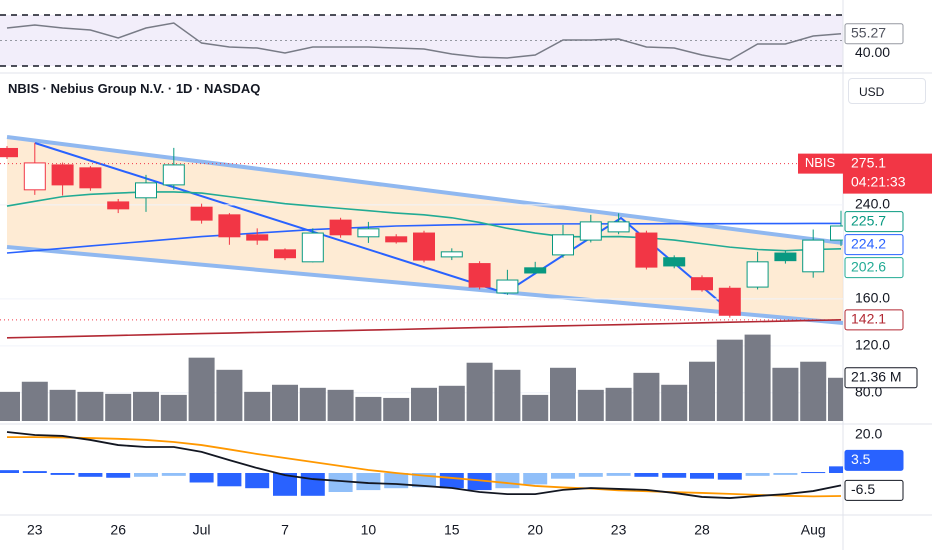 The height and width of the screenshot is (550, 932). I want to click on macd-label-box, so click(874, 490).